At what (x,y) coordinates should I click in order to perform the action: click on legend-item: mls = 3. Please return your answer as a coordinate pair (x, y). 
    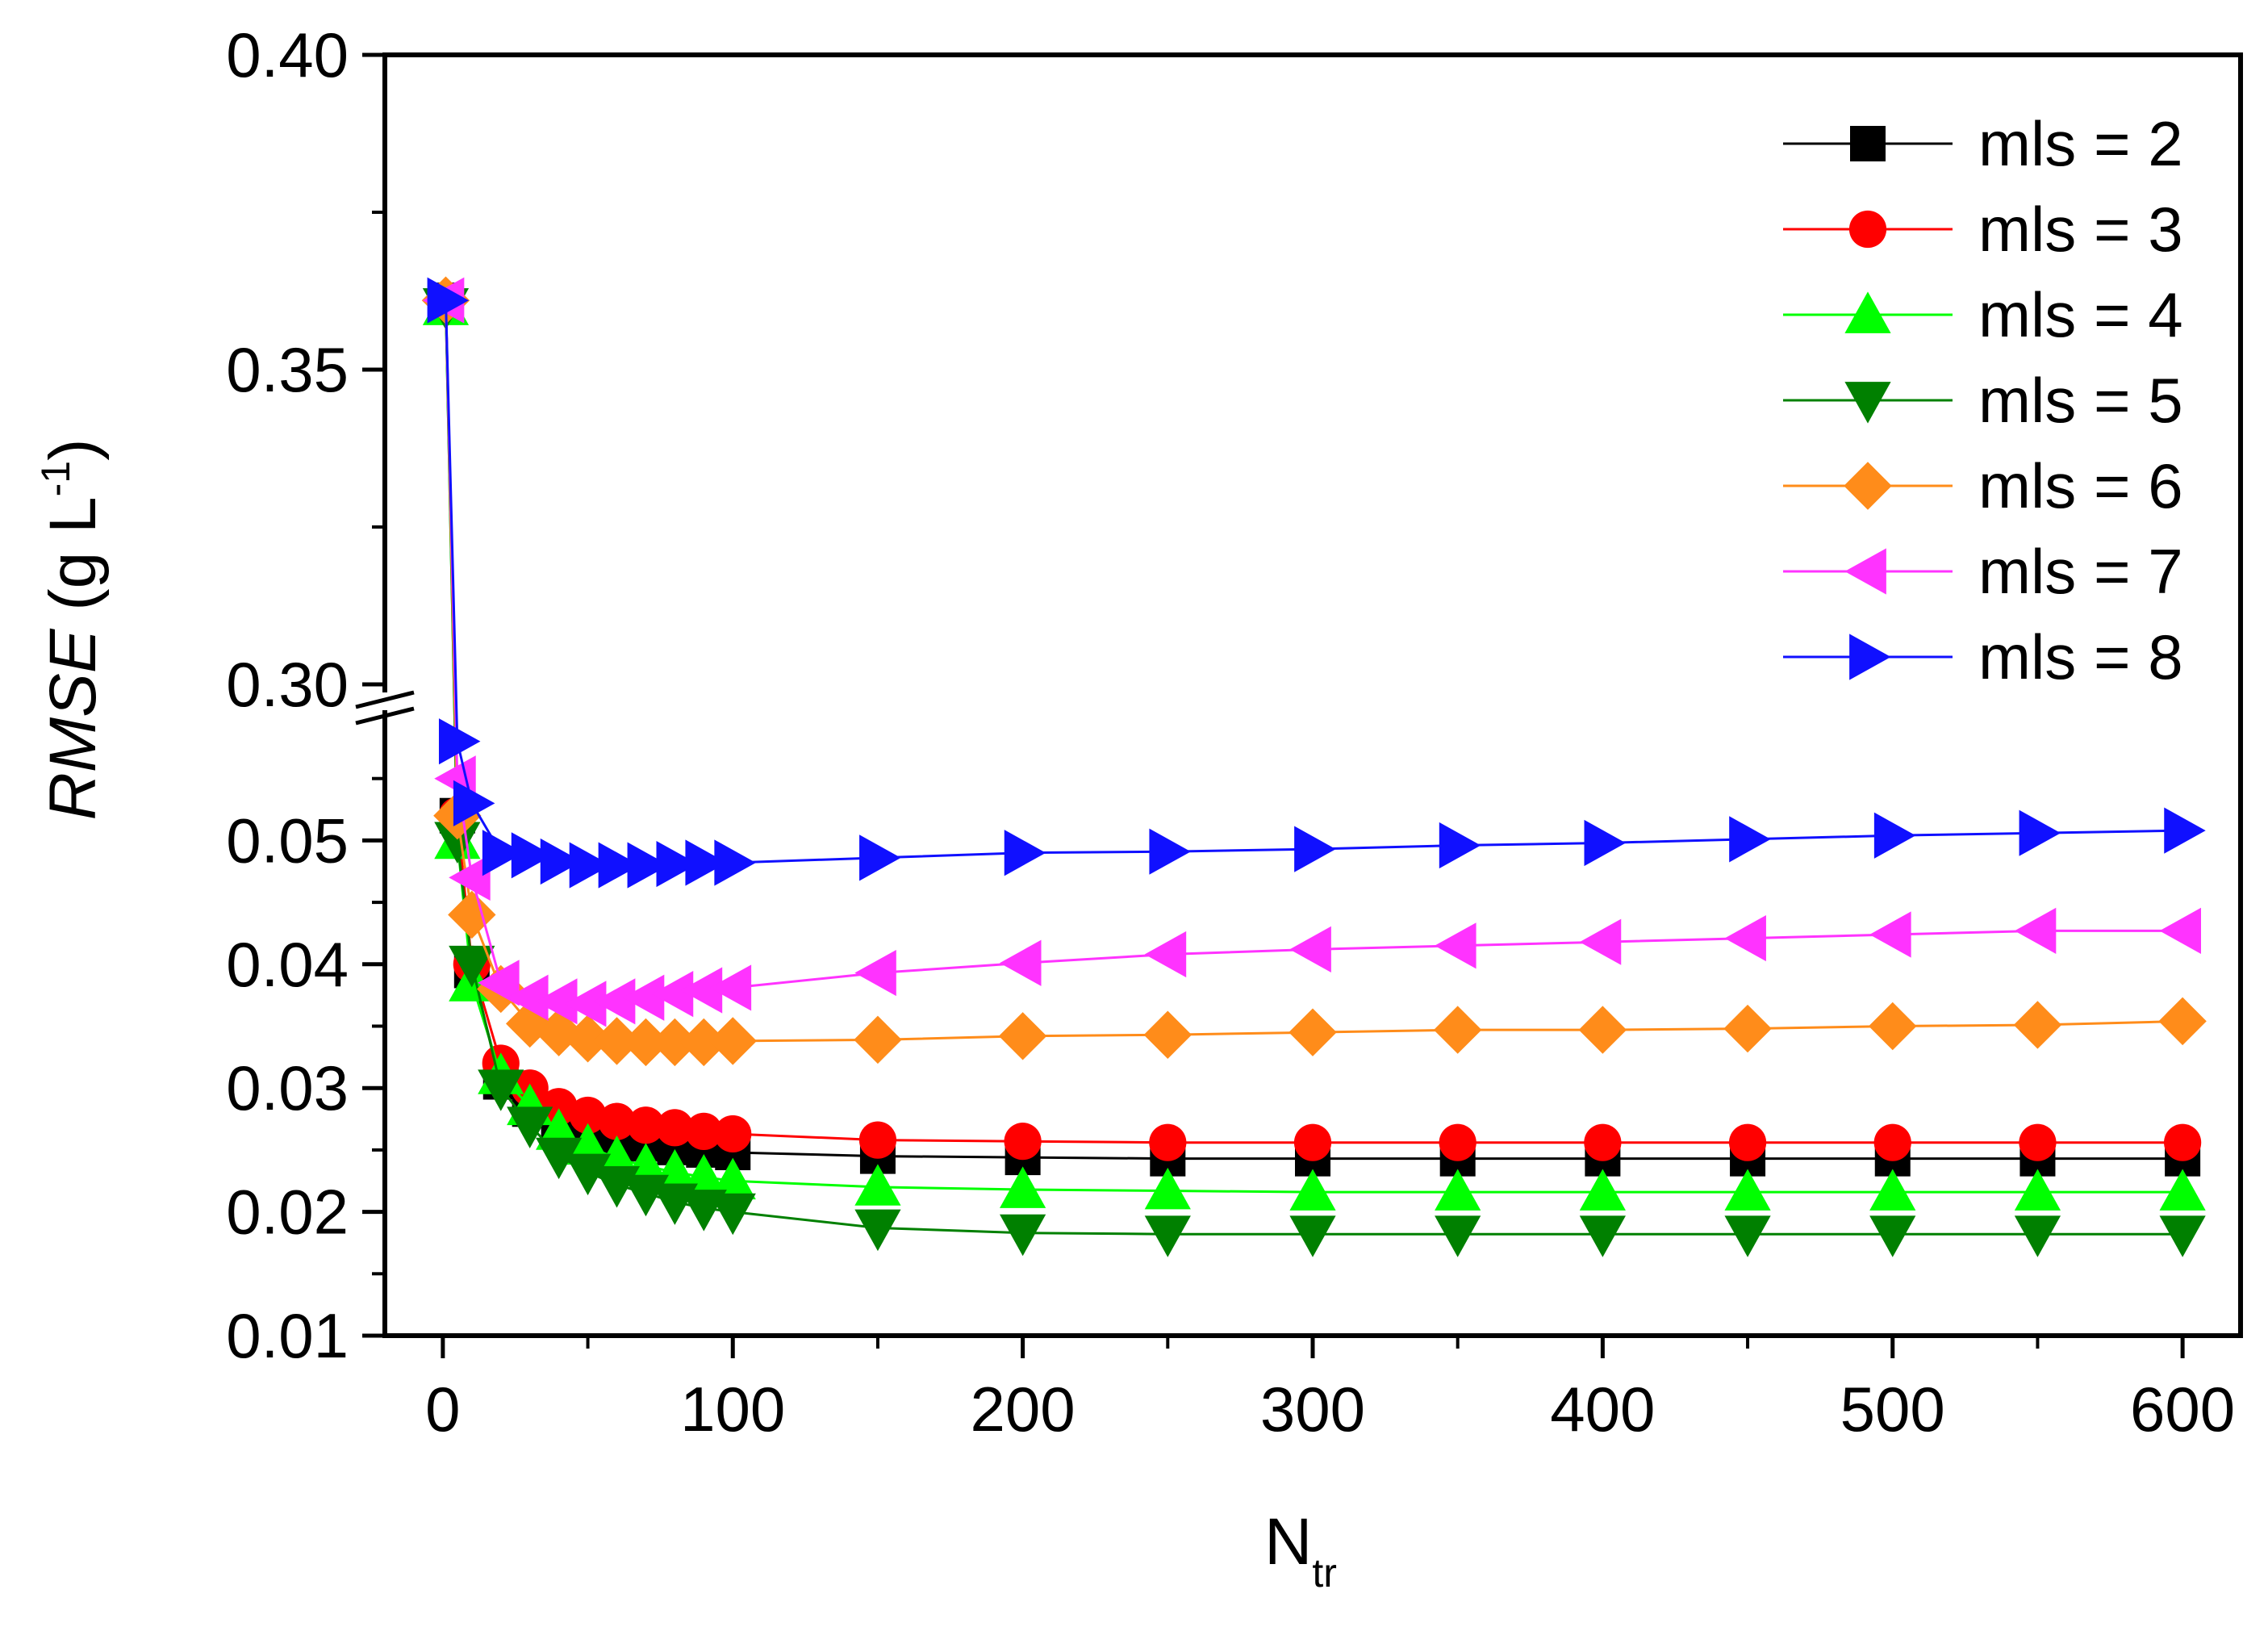
    Looking at the image, I should click on (1983, 229).